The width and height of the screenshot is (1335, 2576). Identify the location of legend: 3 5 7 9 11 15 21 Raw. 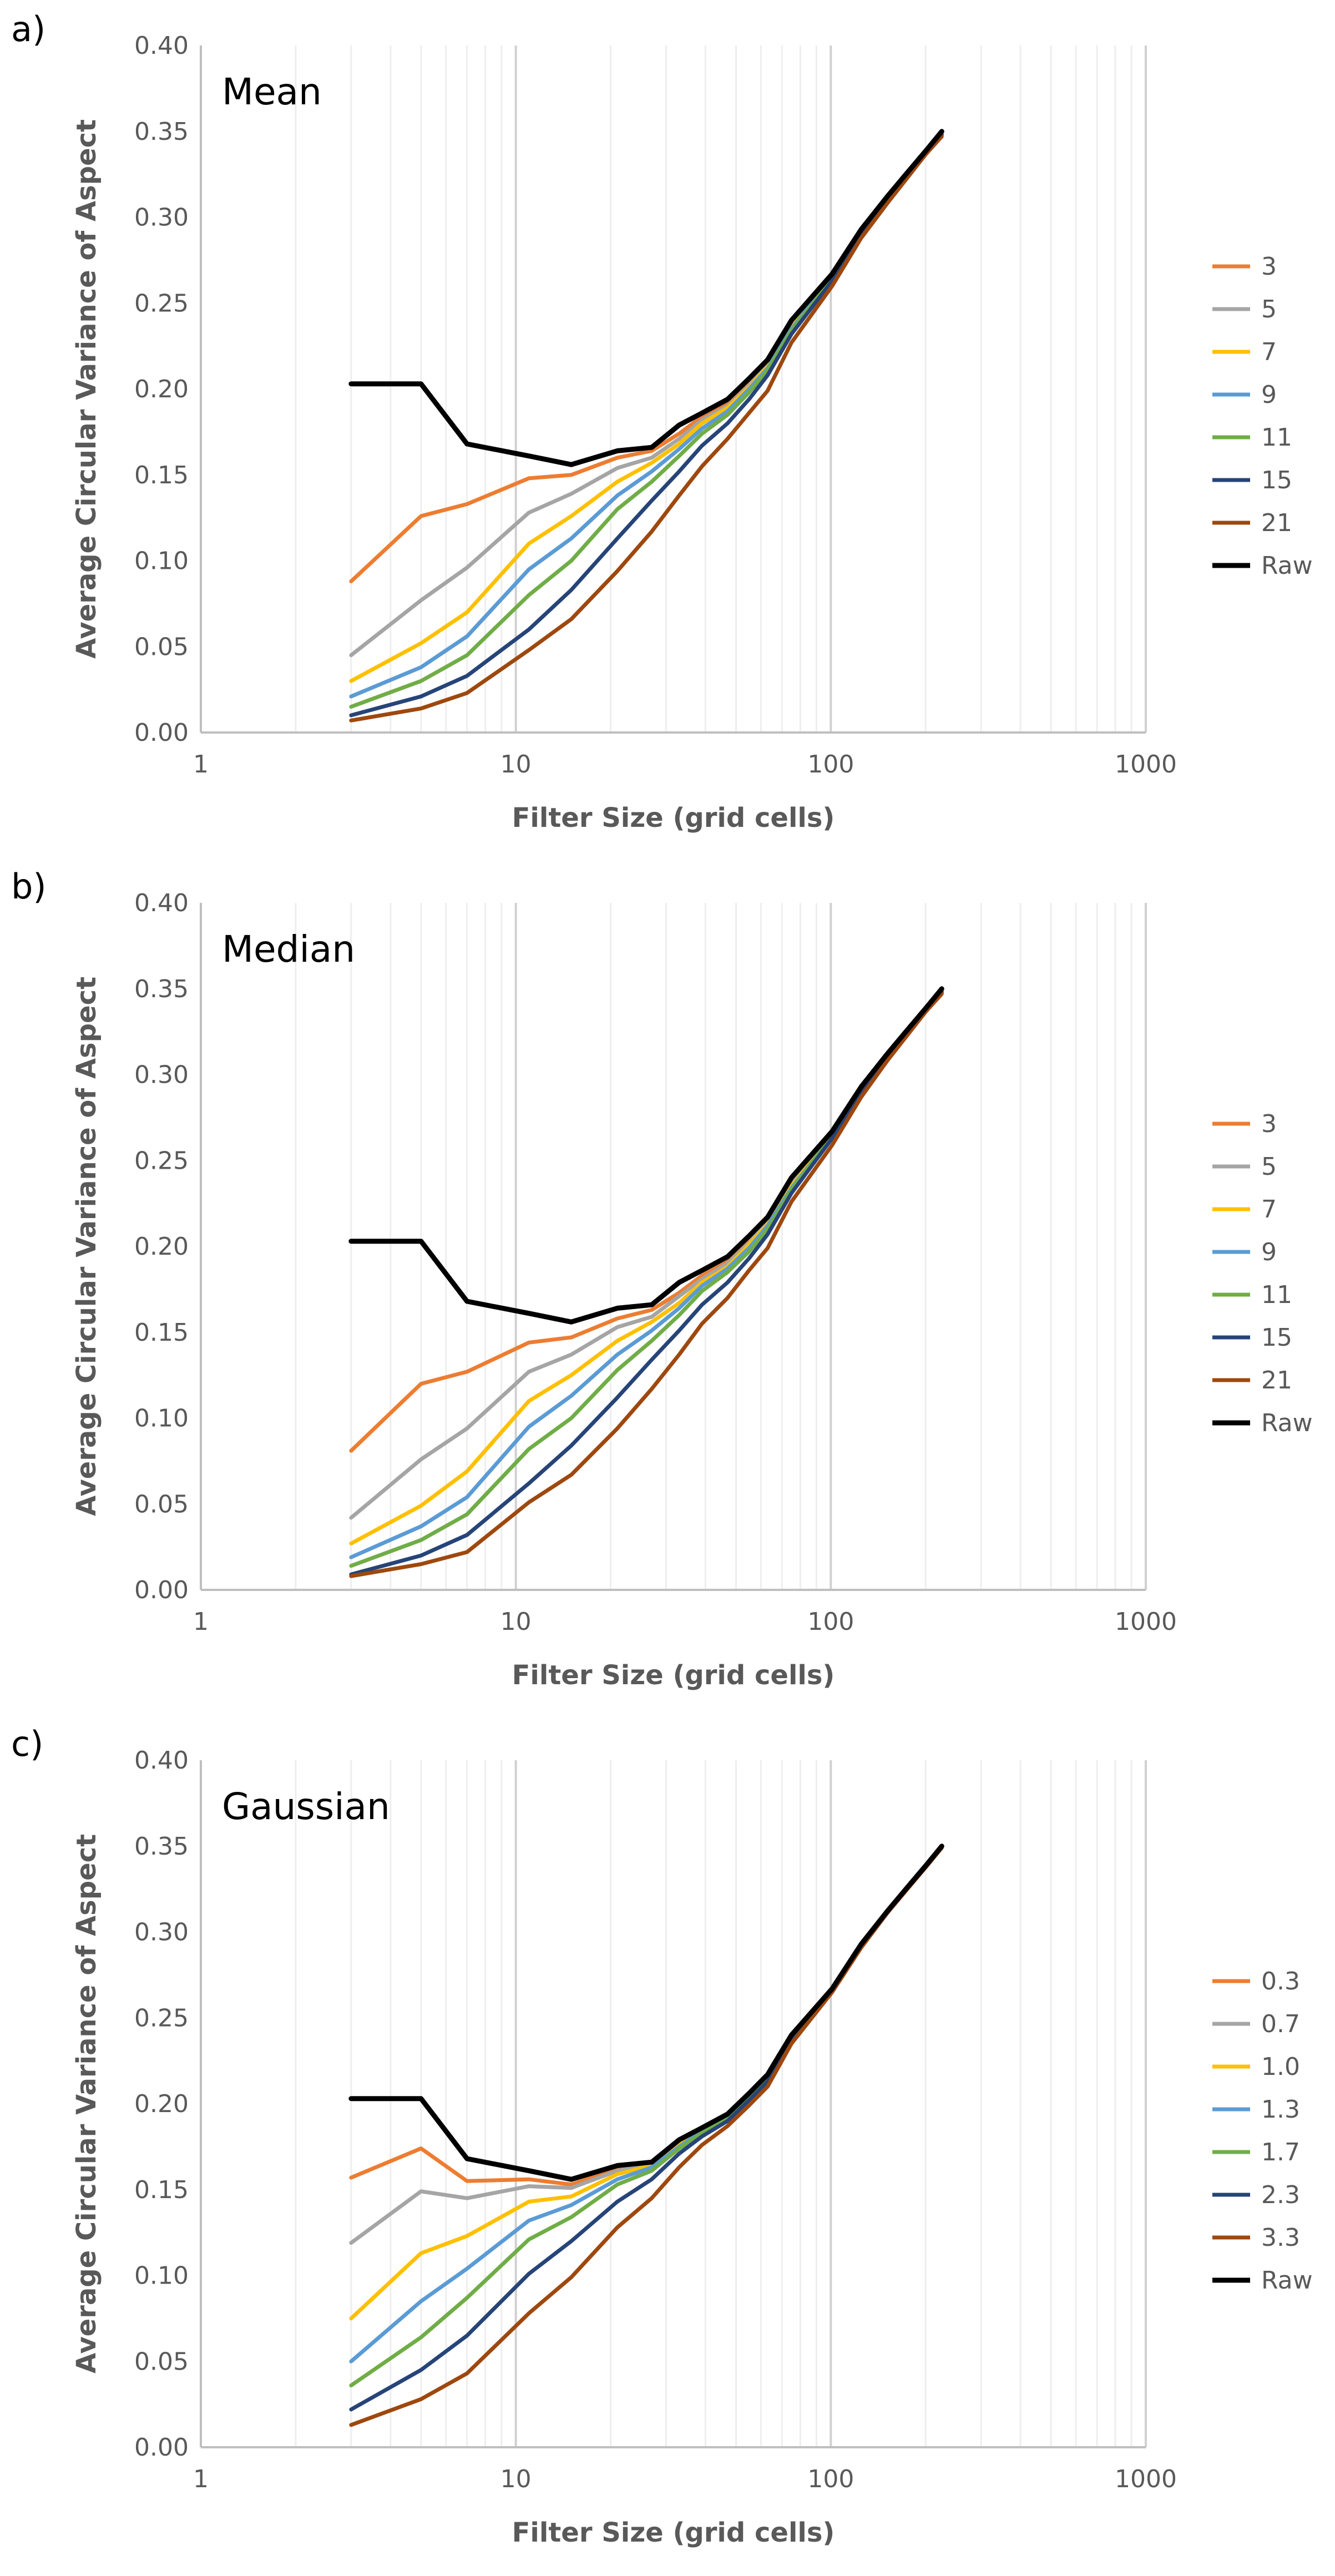
(1262, 416).